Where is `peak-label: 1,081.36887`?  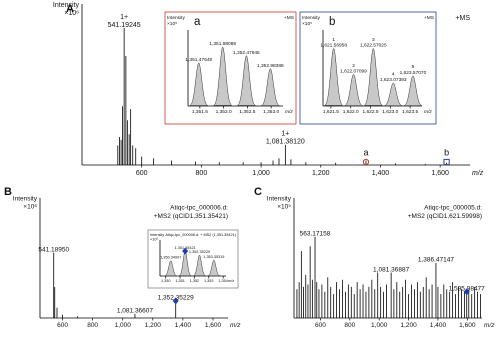 peak-label: 1,081.36887 is located at coordinates (391, 269).